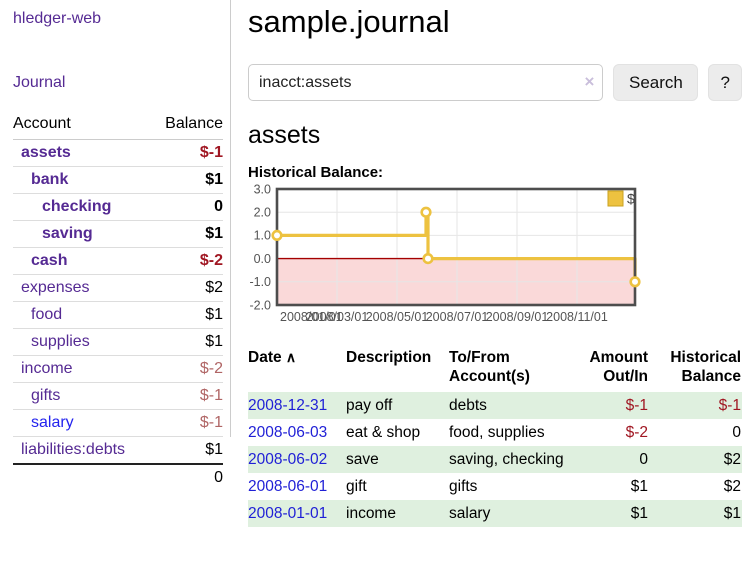  I want to click on account-row: salary $-1, so click(118, 423).